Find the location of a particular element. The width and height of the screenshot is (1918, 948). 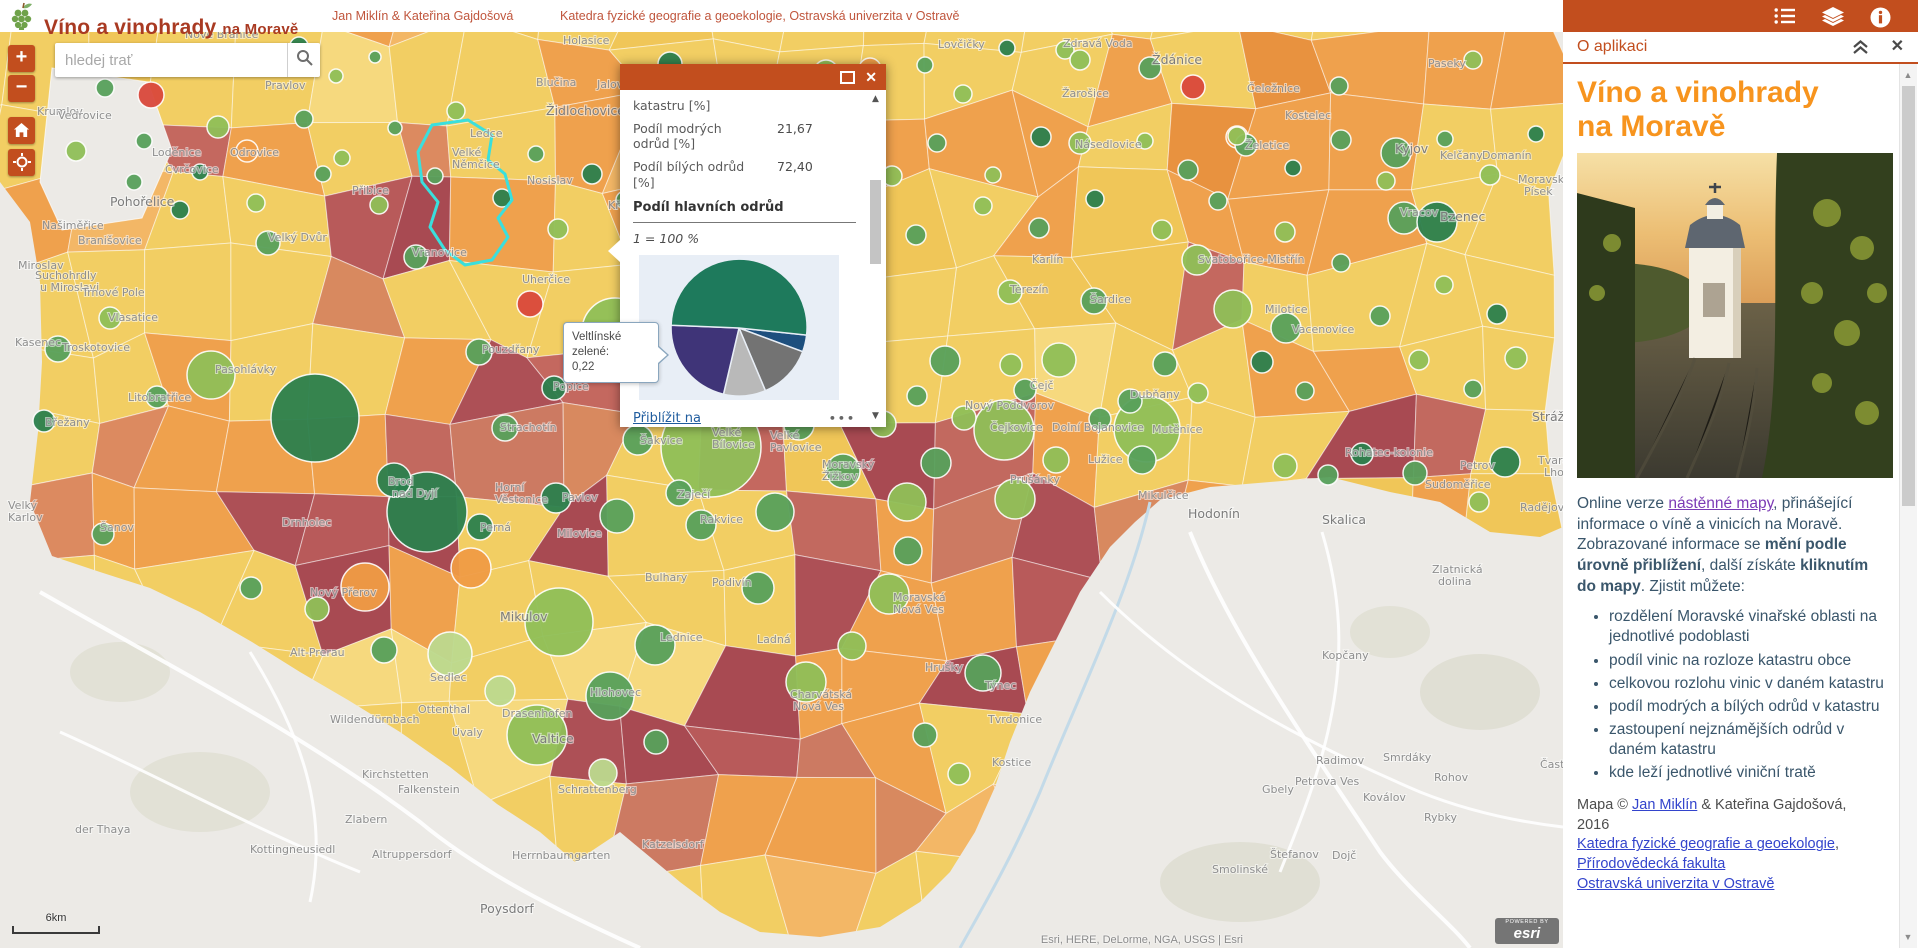

svg-text: Štefanov is located at coordinates (1294, 854).